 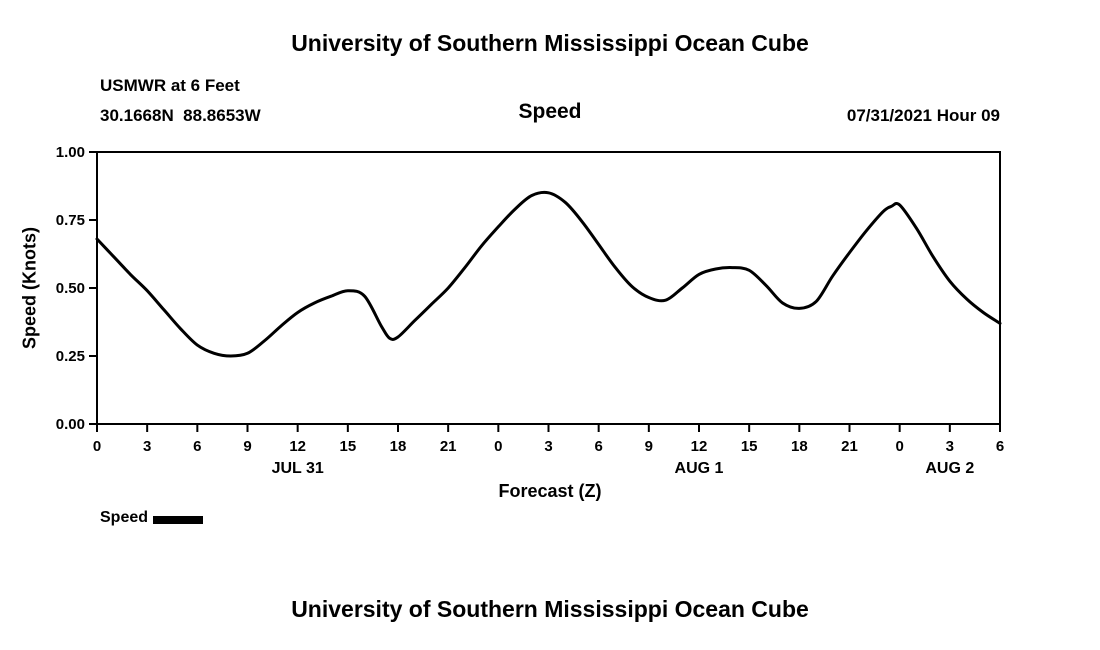 What do you see at coordinates (70, 424) in the screenshot?
I see `y-tick-label: 0.00` at bounding box center [70, 424].